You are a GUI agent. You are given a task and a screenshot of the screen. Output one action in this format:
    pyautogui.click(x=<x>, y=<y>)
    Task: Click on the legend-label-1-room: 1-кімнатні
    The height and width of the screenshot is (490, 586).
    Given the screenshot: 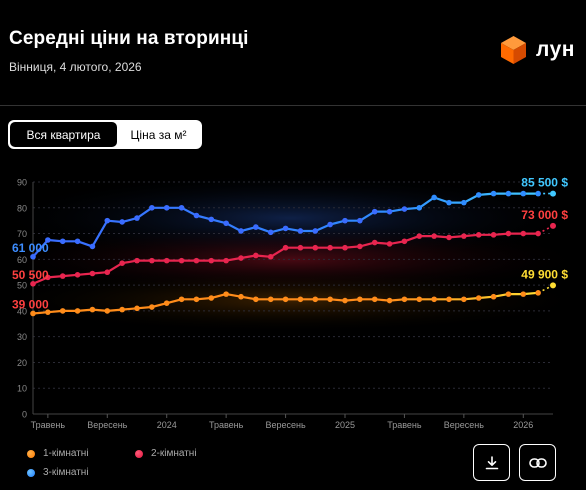 What is the action you would take?
    pyautogui.click(x=66, y=453)
    